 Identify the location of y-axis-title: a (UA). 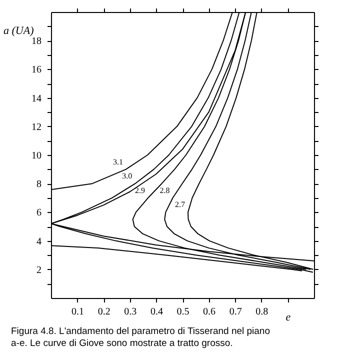
(19, 31).